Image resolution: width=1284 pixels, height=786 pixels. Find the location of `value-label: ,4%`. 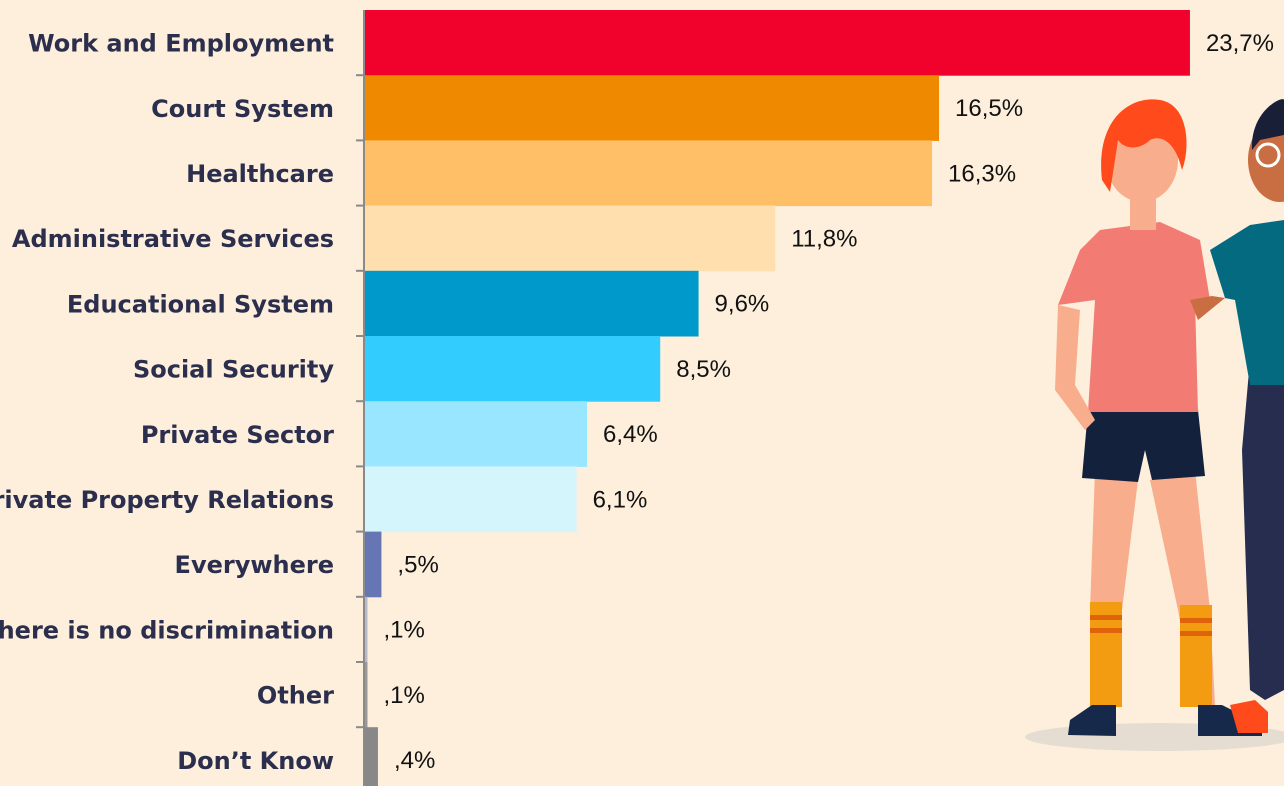

value-label: ,4% is located at coordinates (414, 760).